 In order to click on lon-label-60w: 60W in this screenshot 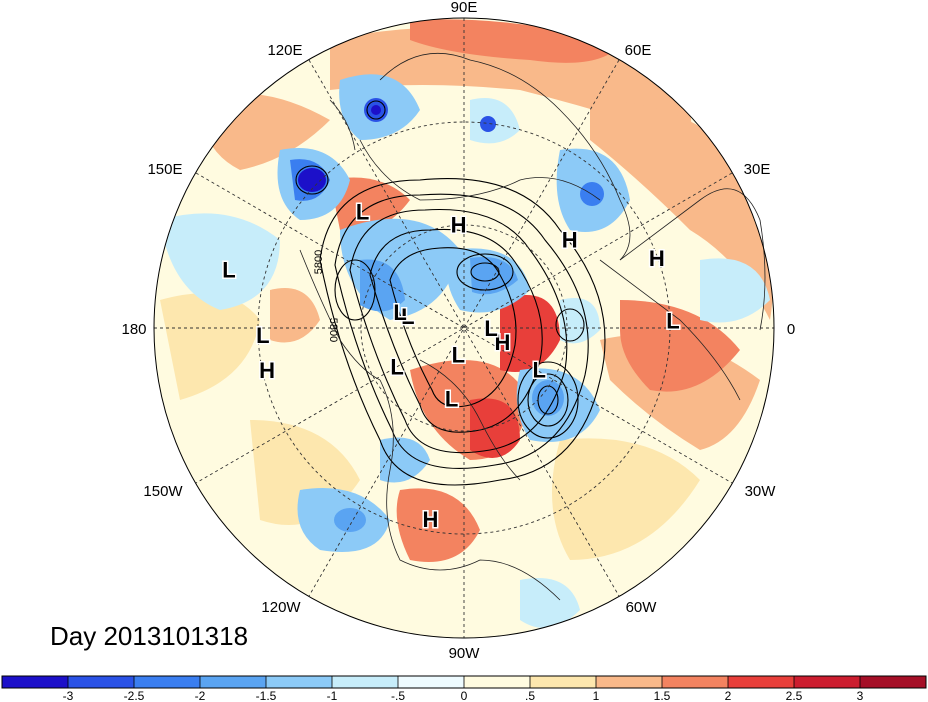, I will do `click(642, 607)`.